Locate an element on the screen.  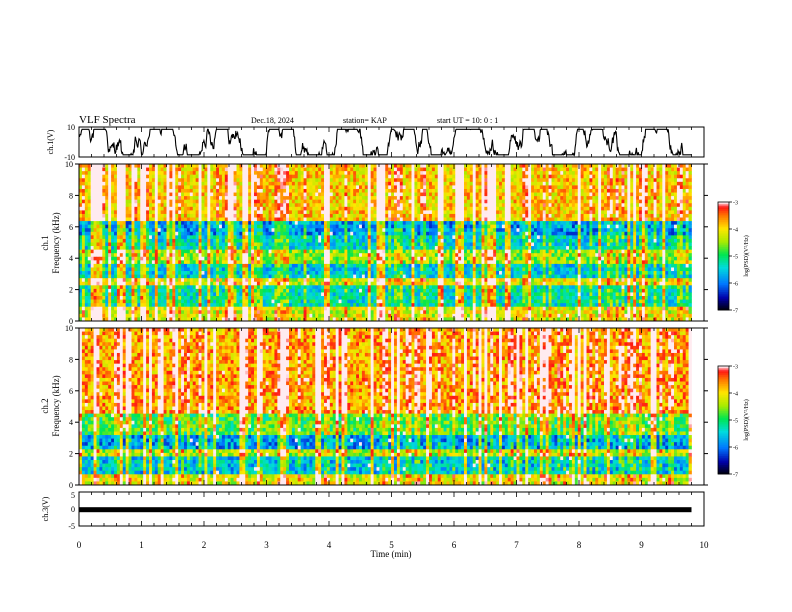
figure-title: VLF Spectra is located at coordinates (107, 120).